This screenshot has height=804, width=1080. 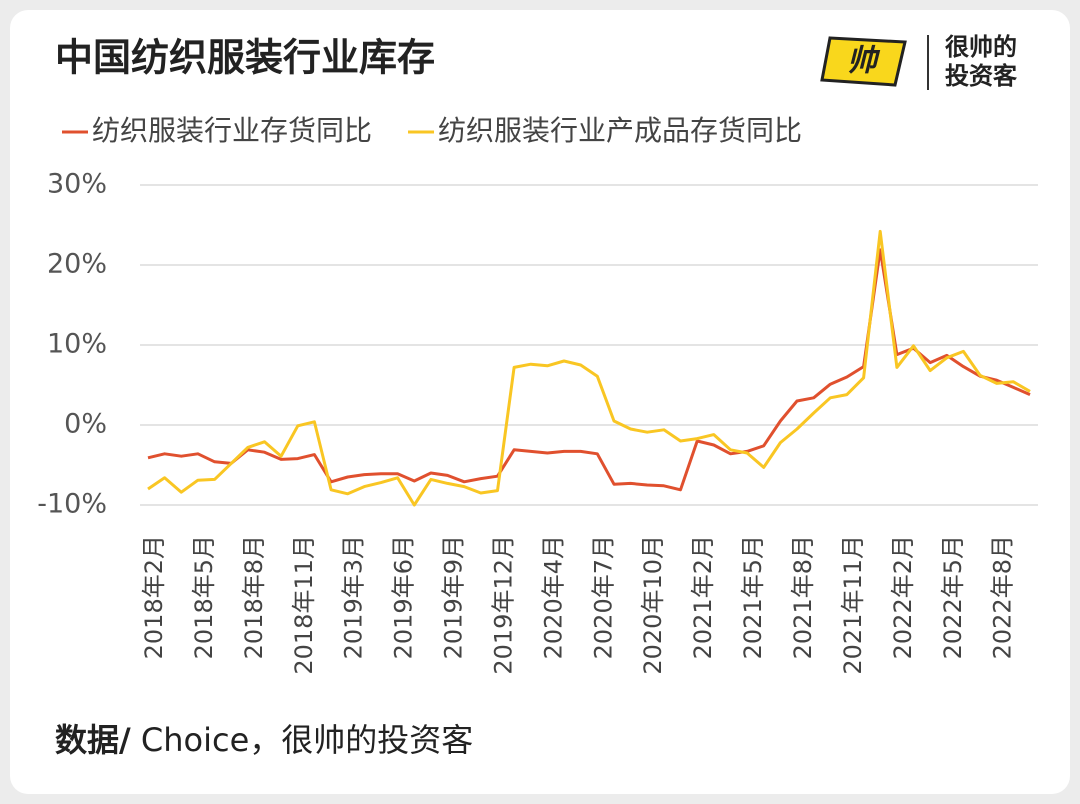 What do you see at coordinates (354, 597) in the screenshot?
I see `x-tick-label: 2019年3月` at bounding box center [354, 597].